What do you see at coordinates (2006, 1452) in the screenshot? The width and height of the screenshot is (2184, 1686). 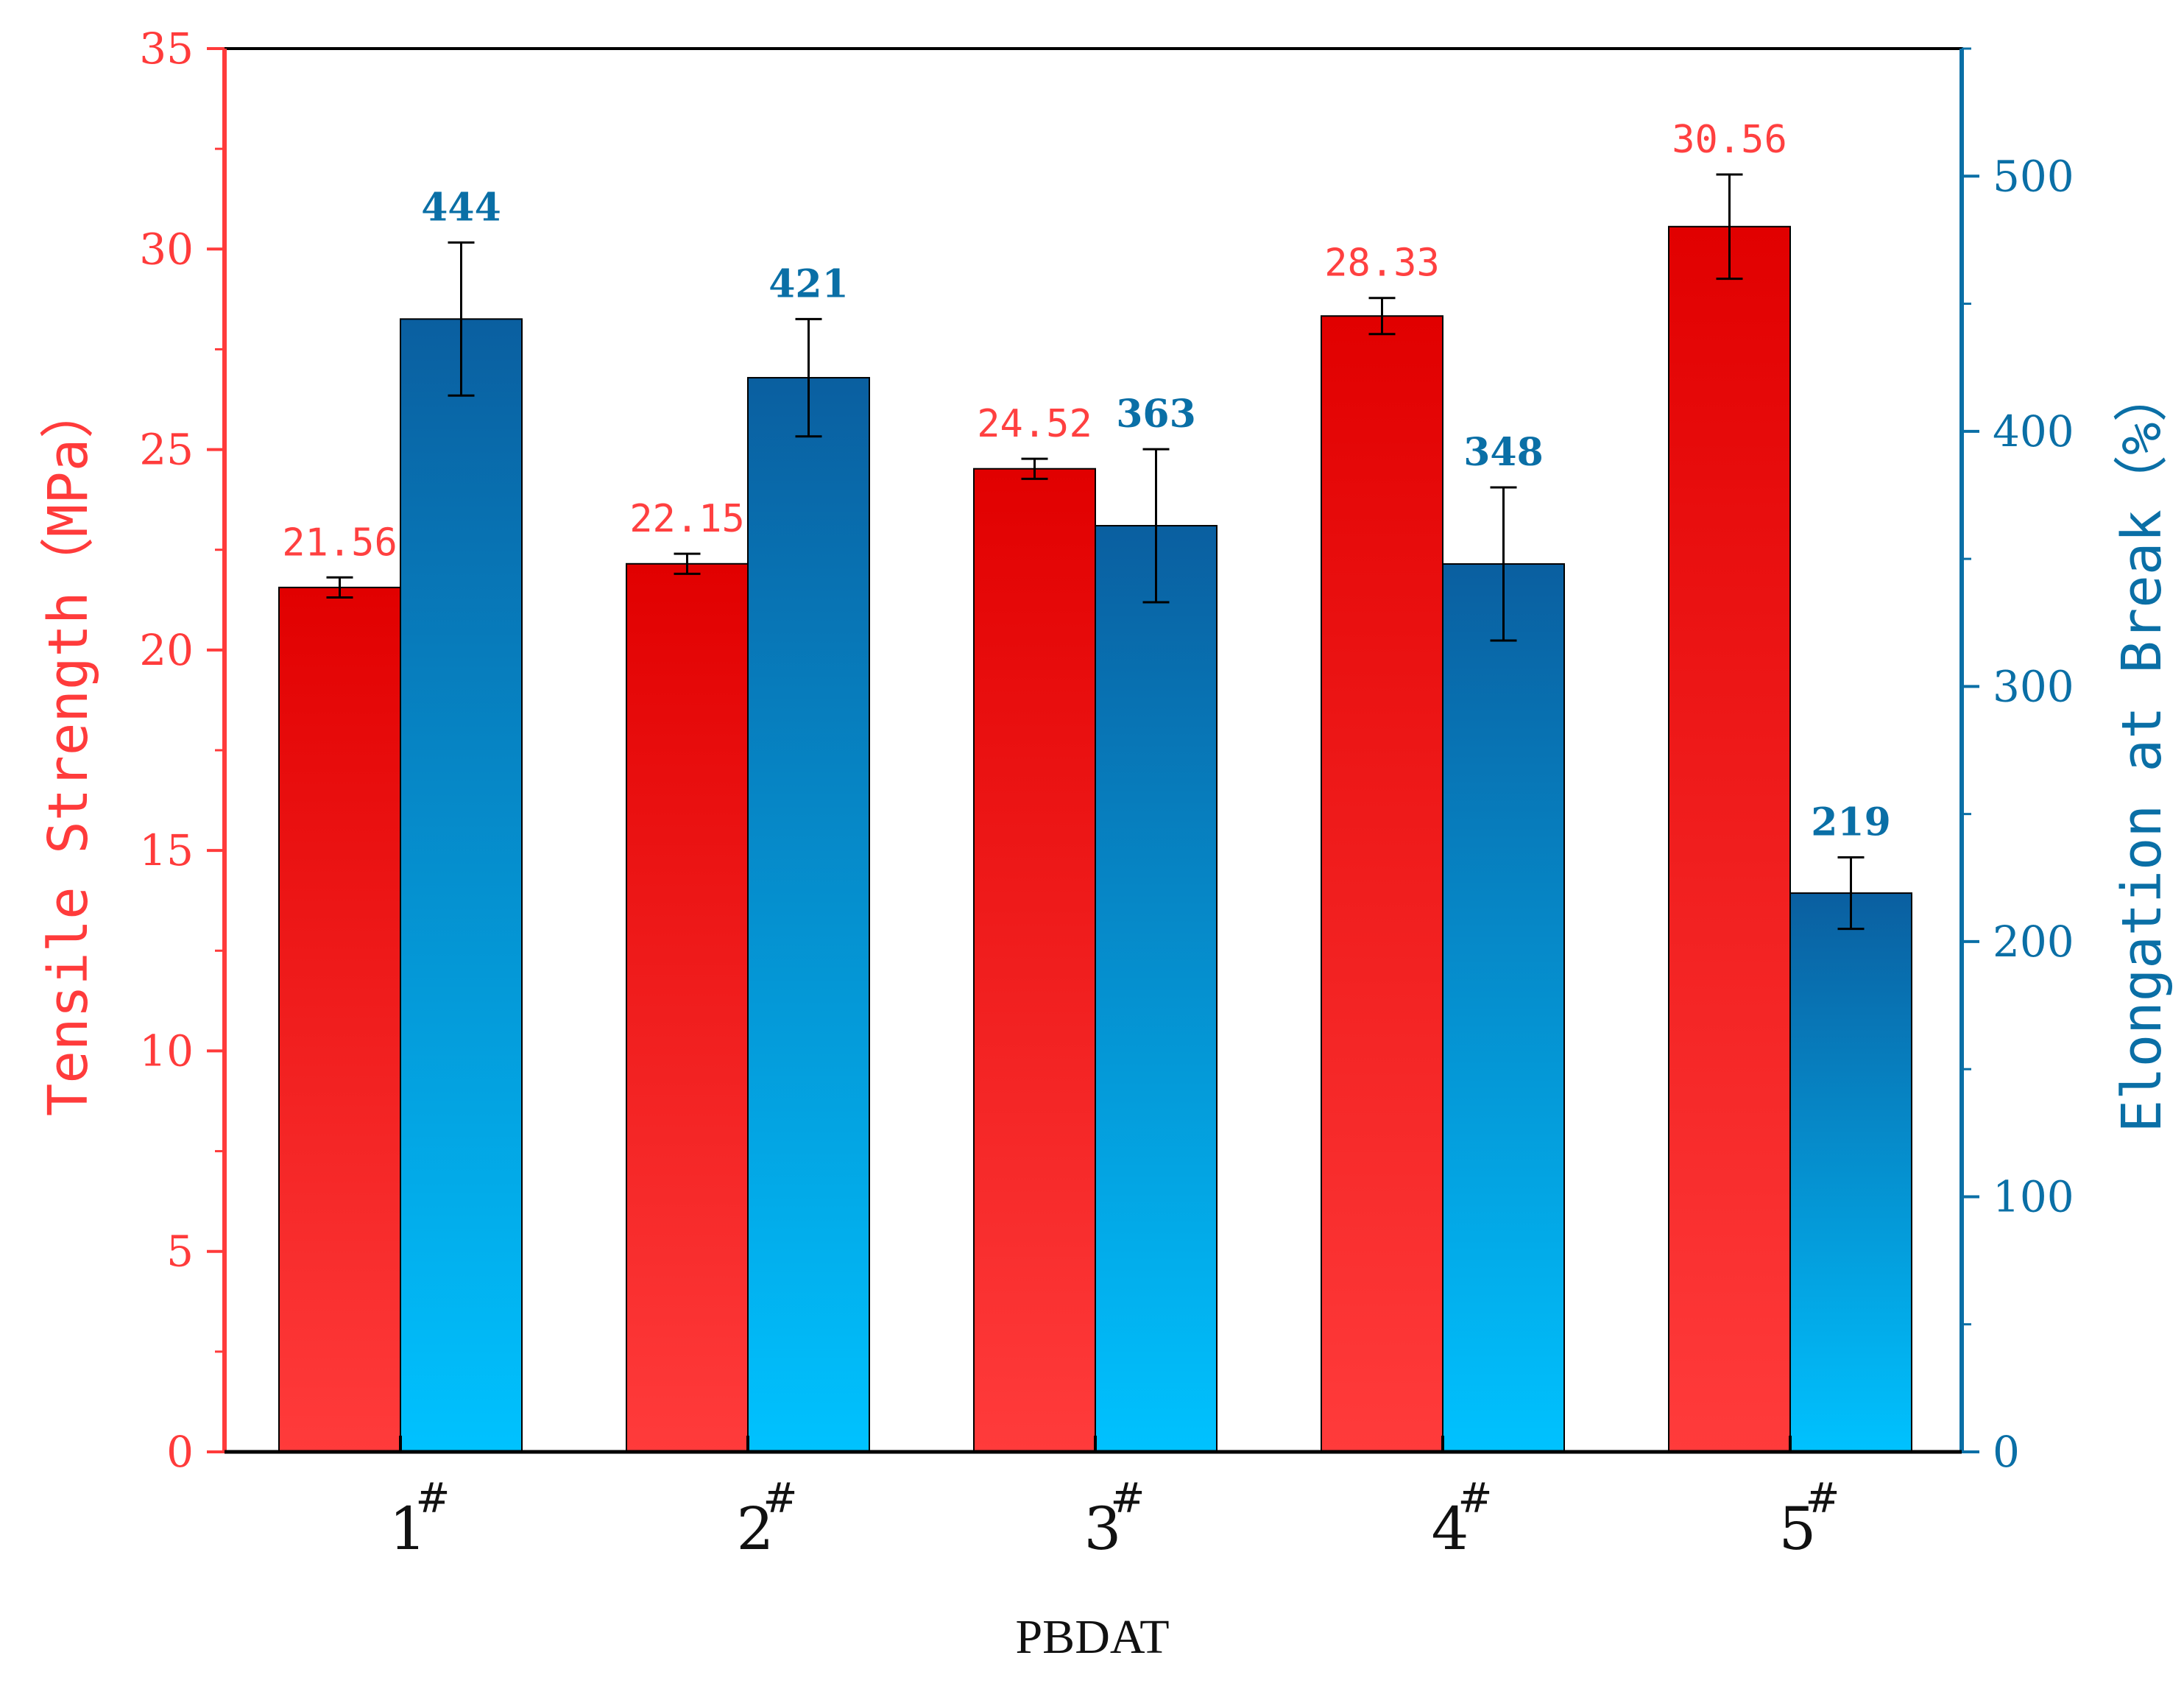 I see `y-right-tick-label-0: 0` at bounding box center [2006, 1452].